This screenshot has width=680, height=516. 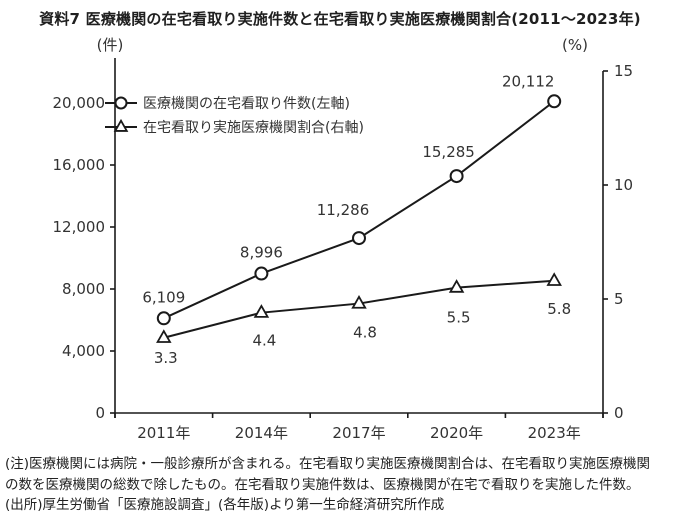 I want to click on right-axis-tick-label: 15, so click(x=623, y=71).